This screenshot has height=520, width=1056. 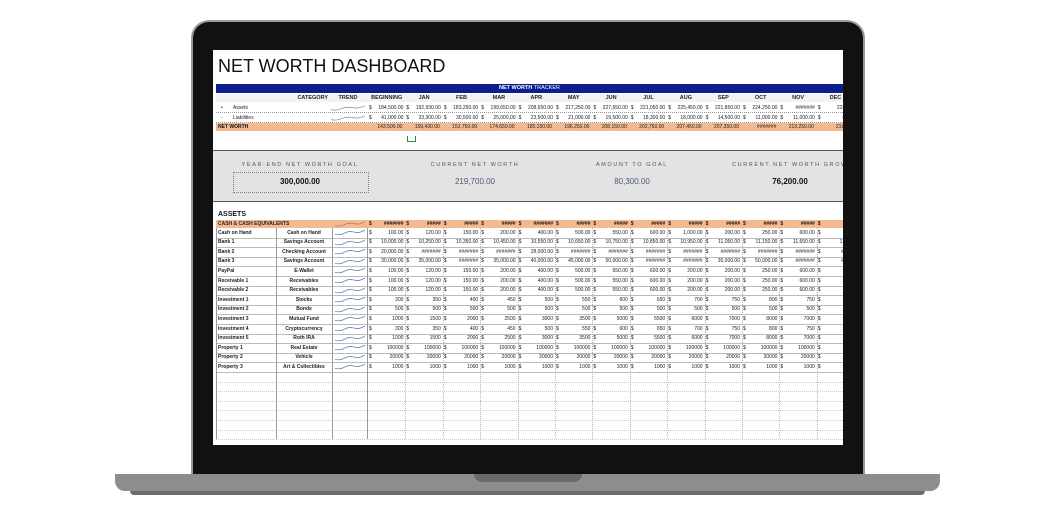 What do you see at coordinates (772, 338) in the screenshot?
I see `asset-value: 8000` at bounding box center [772, 338].